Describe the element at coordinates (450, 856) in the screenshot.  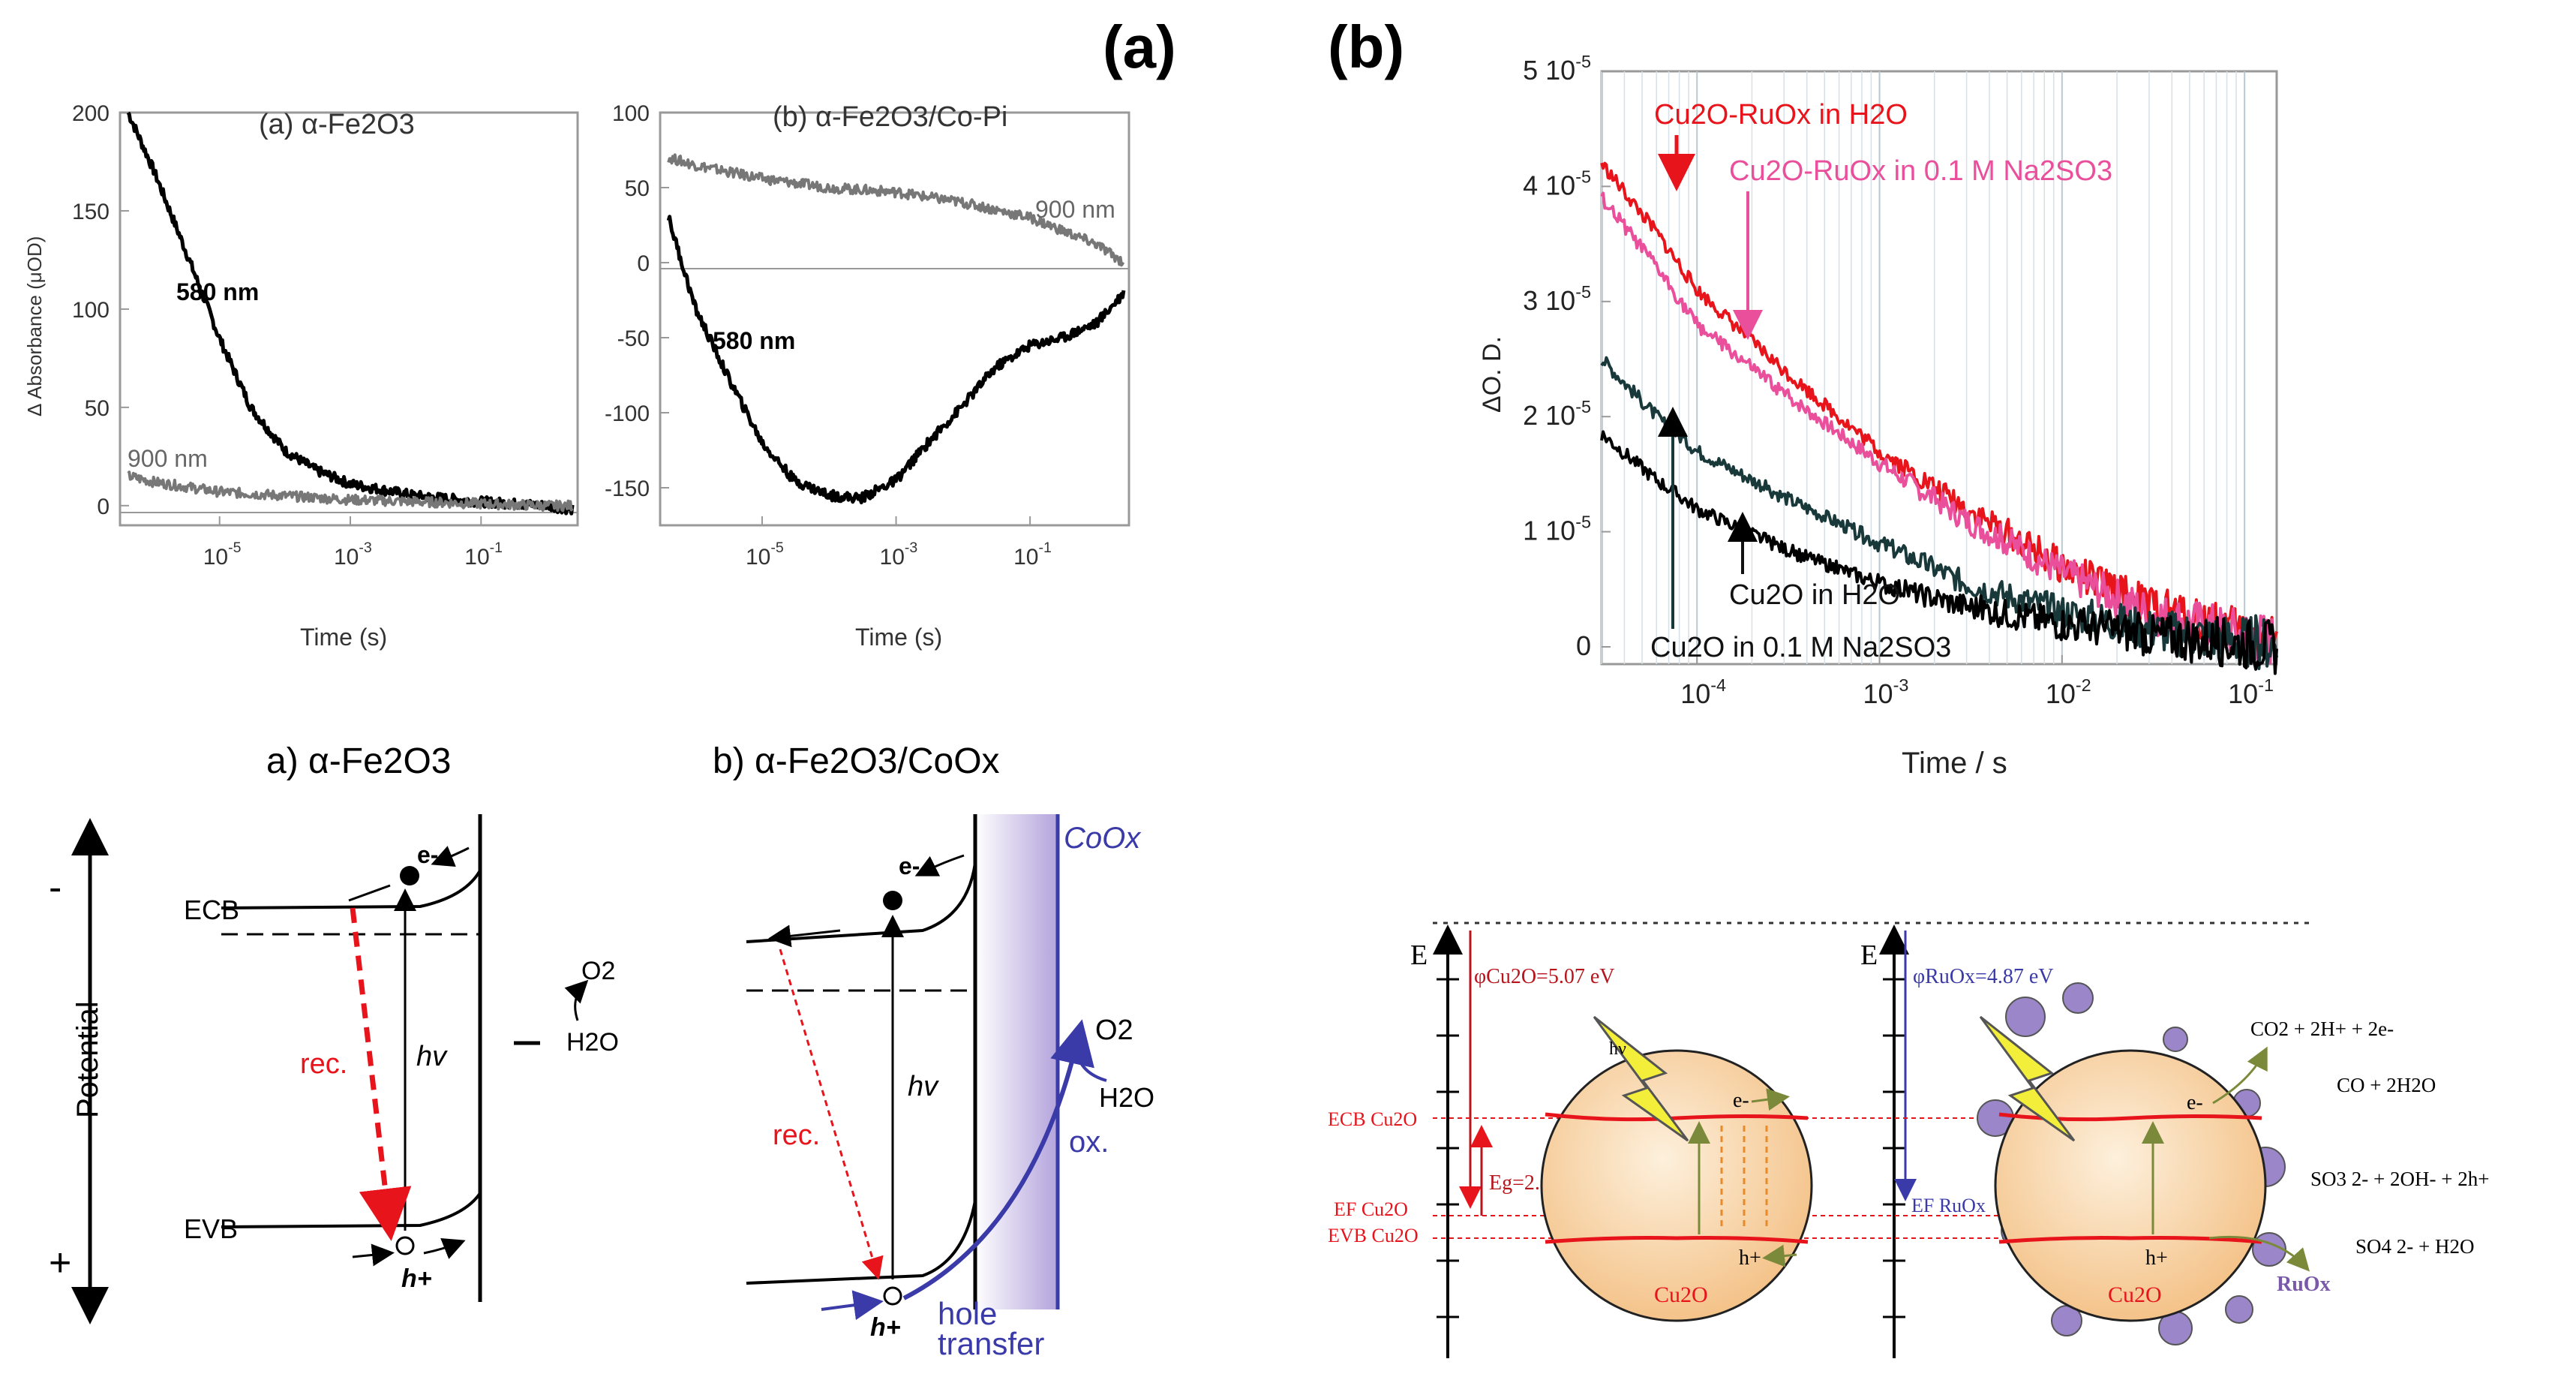
I see `electron-arrow` at that location.